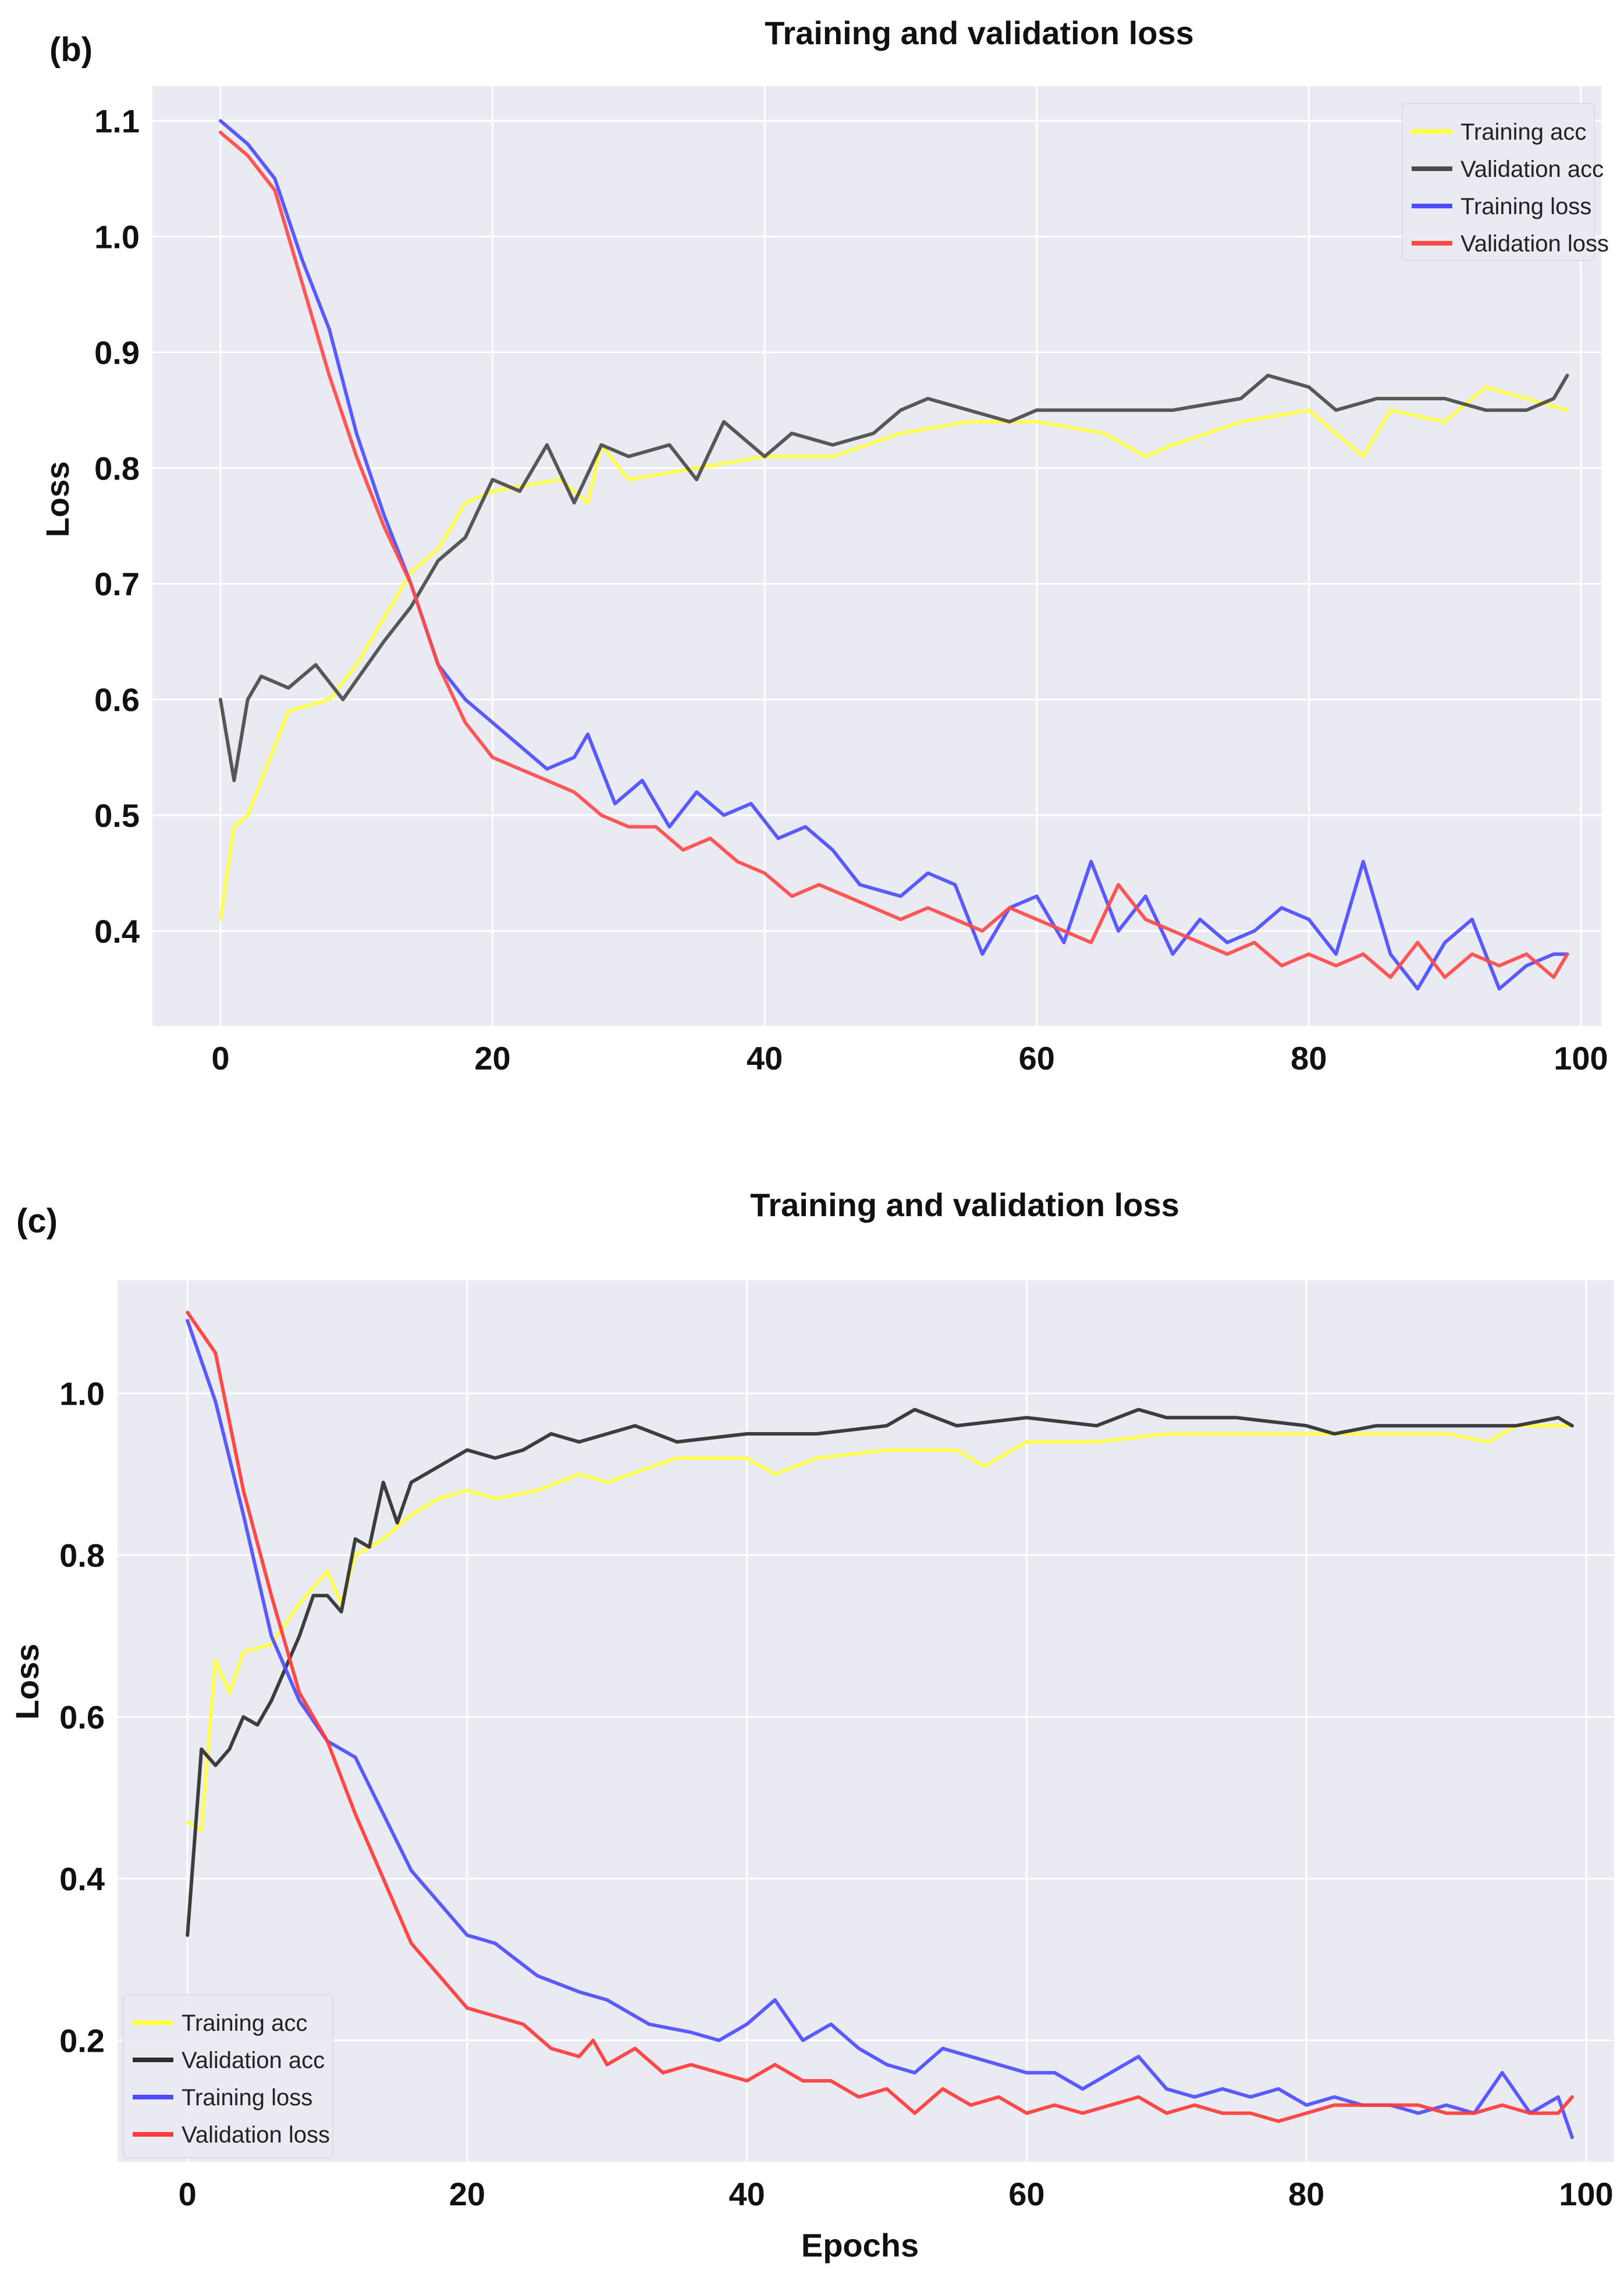  I want to click on y-axis-label-c: Loss, so click(27, 1682).